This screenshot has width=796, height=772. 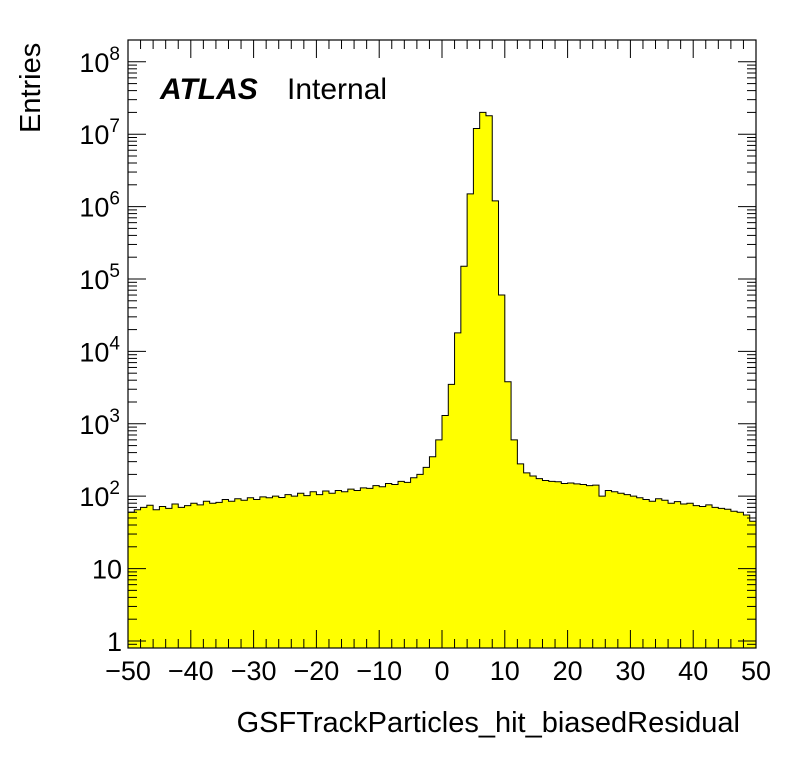 What do you see at coordinates (99, 133) in the screenshot?
I see `y-tick-label: 10⁷` at bounding box center [99, 133].